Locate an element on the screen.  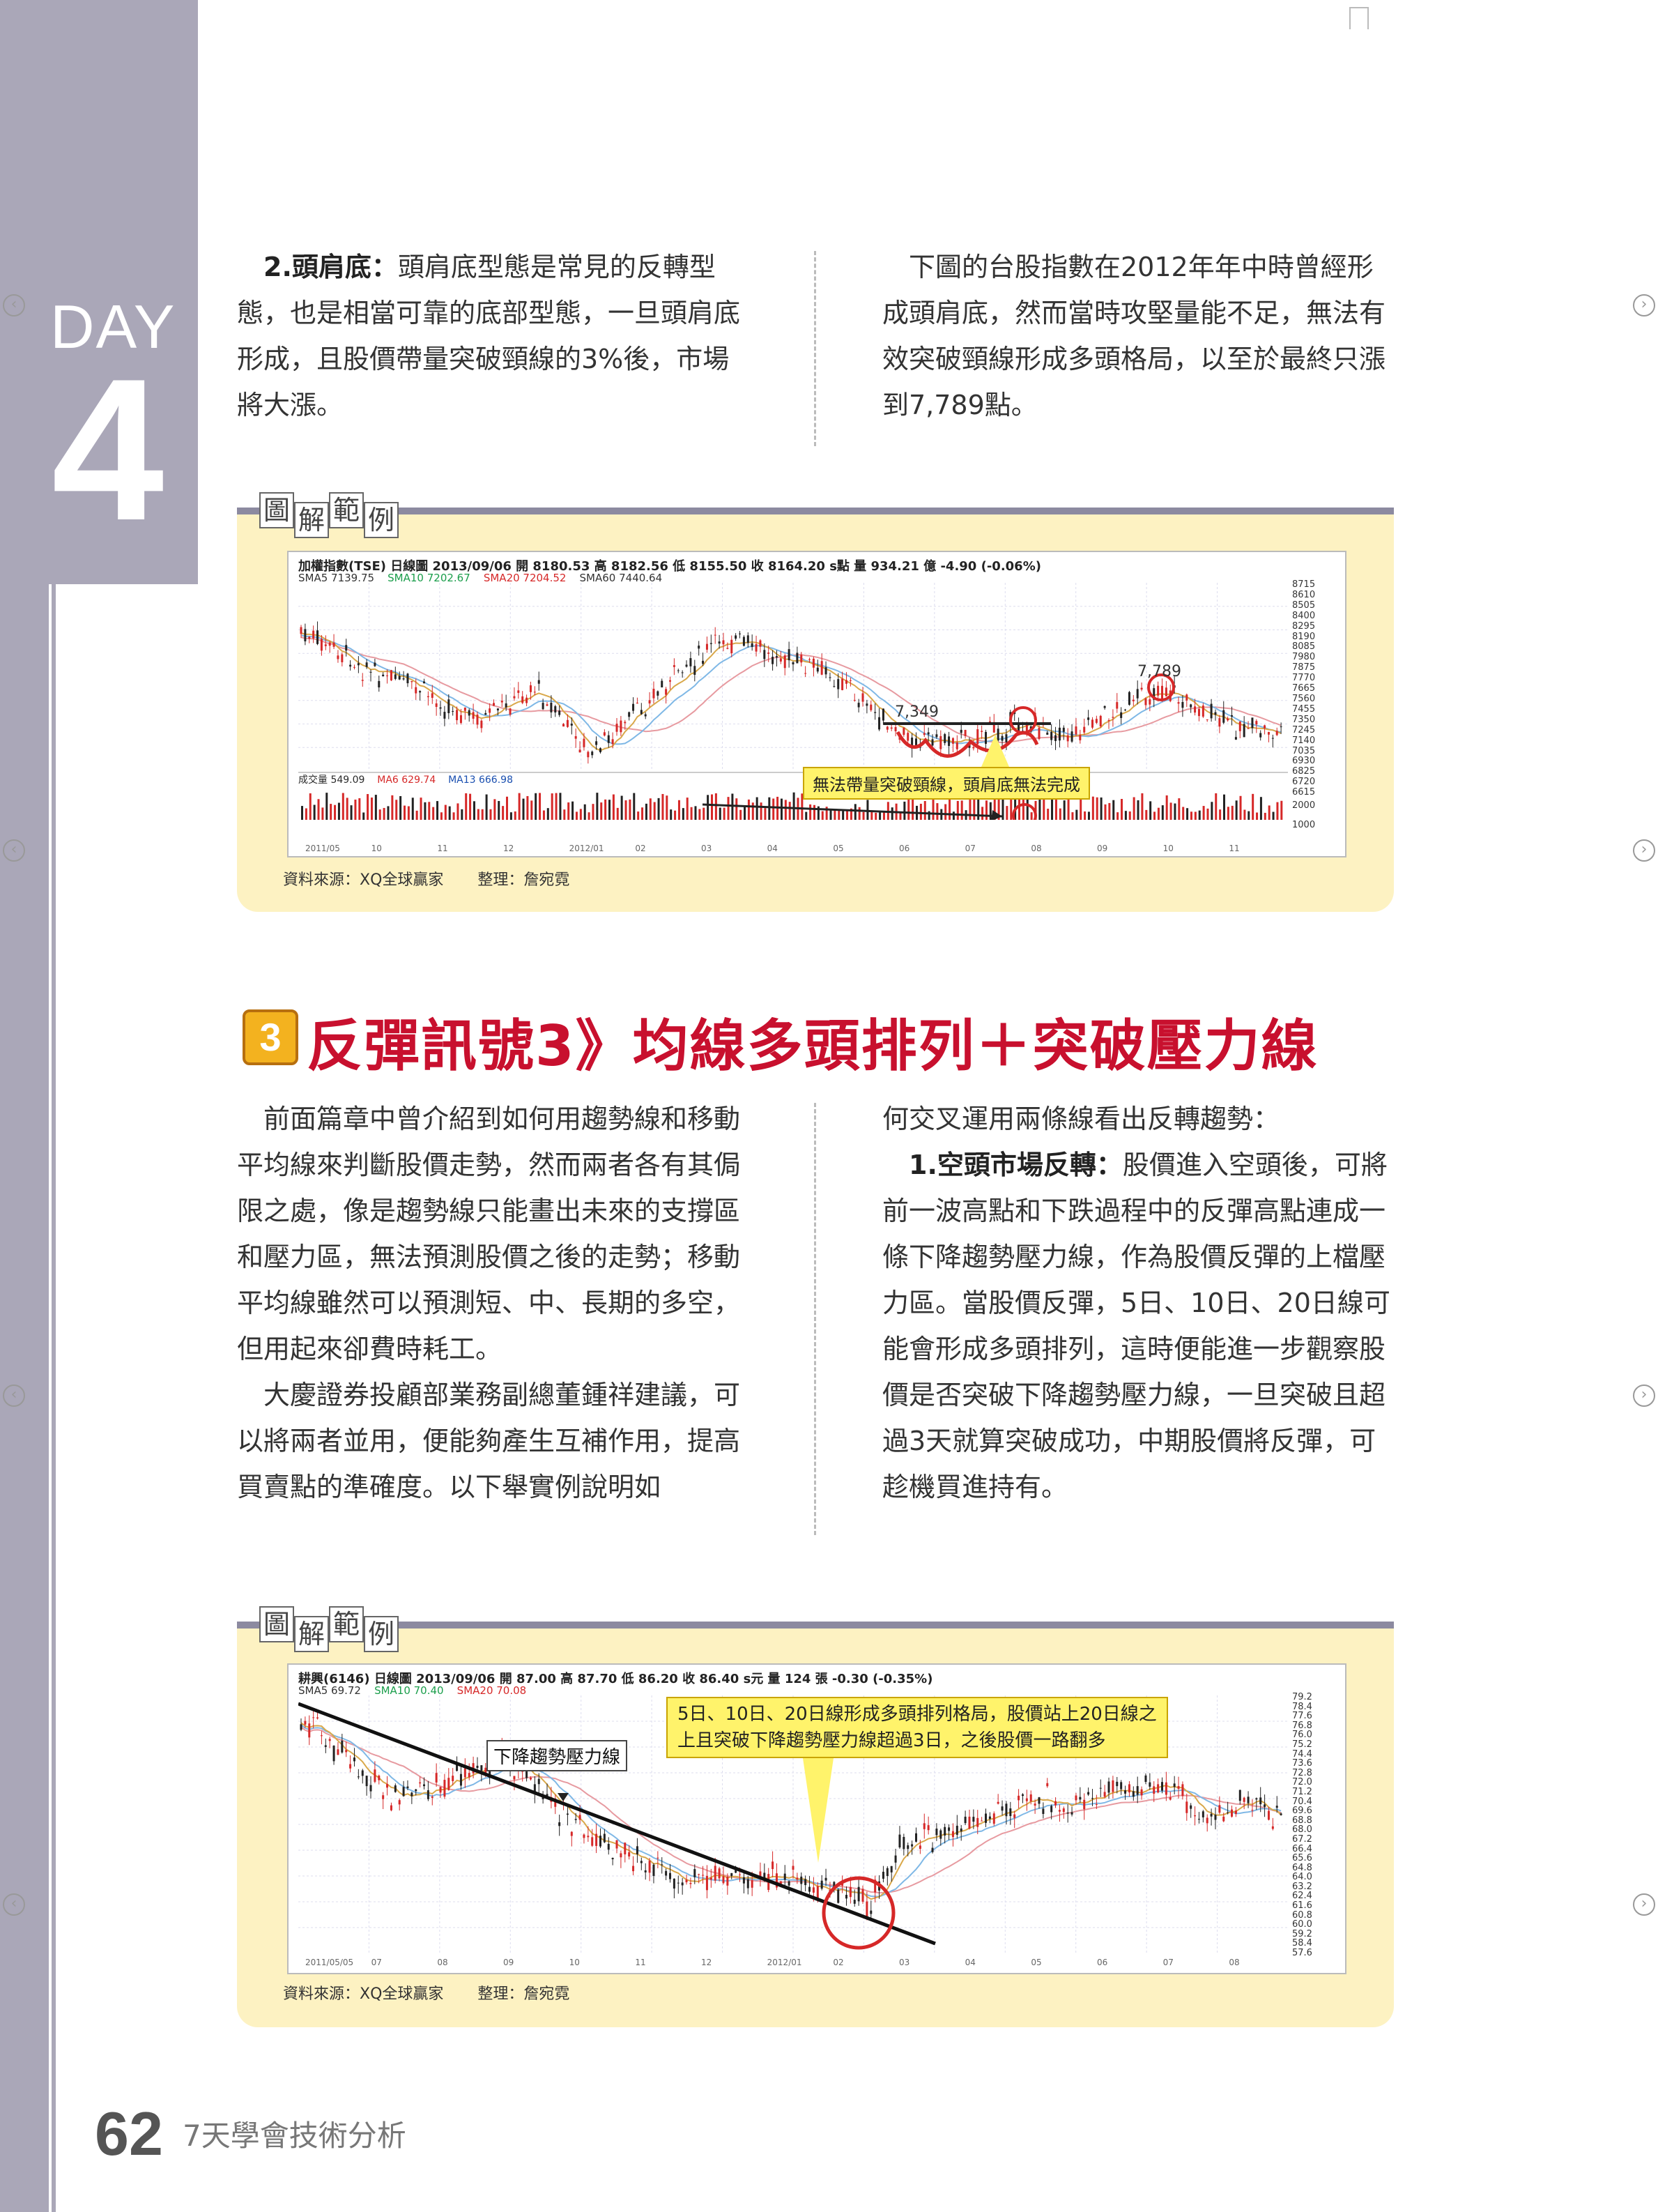
volume-circle is located at coordinates (1024, 811).